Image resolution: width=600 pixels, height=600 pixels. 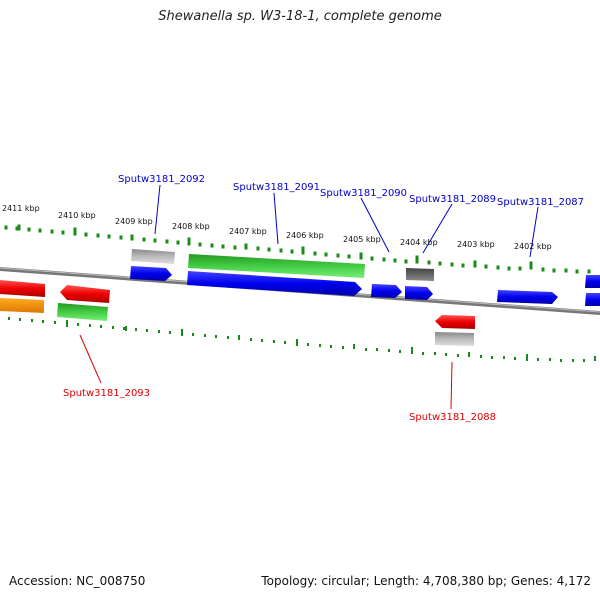 What do you see at coordinates (248, 231) in the screenshot?
I see `scale-label: 2407 kbp` at bounding box center [248, 231].